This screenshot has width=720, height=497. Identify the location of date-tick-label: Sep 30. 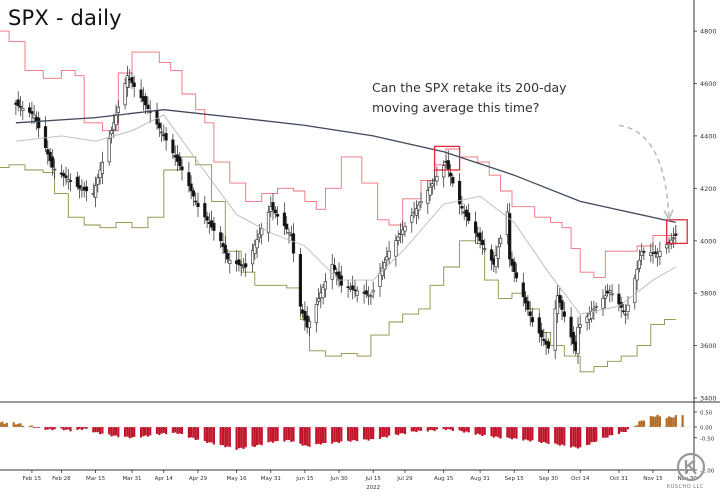
(549, 479).